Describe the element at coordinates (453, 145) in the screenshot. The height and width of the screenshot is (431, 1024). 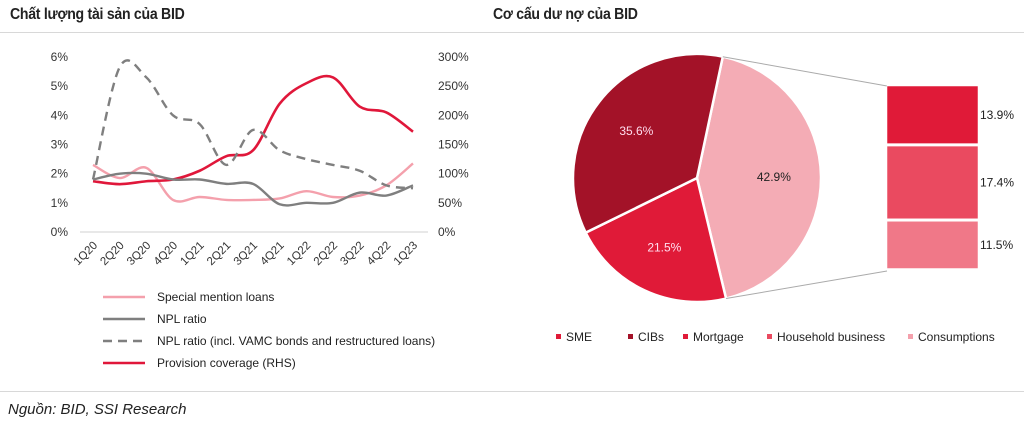
I see `y-right-tick-label: 150%` at that location.